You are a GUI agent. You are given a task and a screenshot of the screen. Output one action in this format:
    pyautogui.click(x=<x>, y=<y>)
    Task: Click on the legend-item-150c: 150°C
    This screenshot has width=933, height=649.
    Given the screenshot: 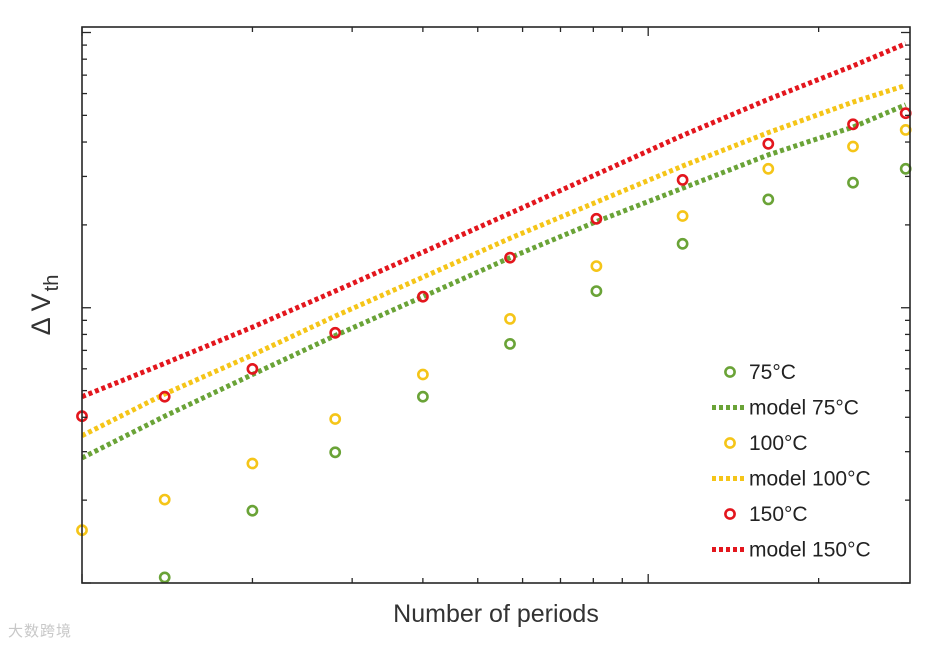 What is the action you would take?
    pyautogui.click(x=766, y=514)
    